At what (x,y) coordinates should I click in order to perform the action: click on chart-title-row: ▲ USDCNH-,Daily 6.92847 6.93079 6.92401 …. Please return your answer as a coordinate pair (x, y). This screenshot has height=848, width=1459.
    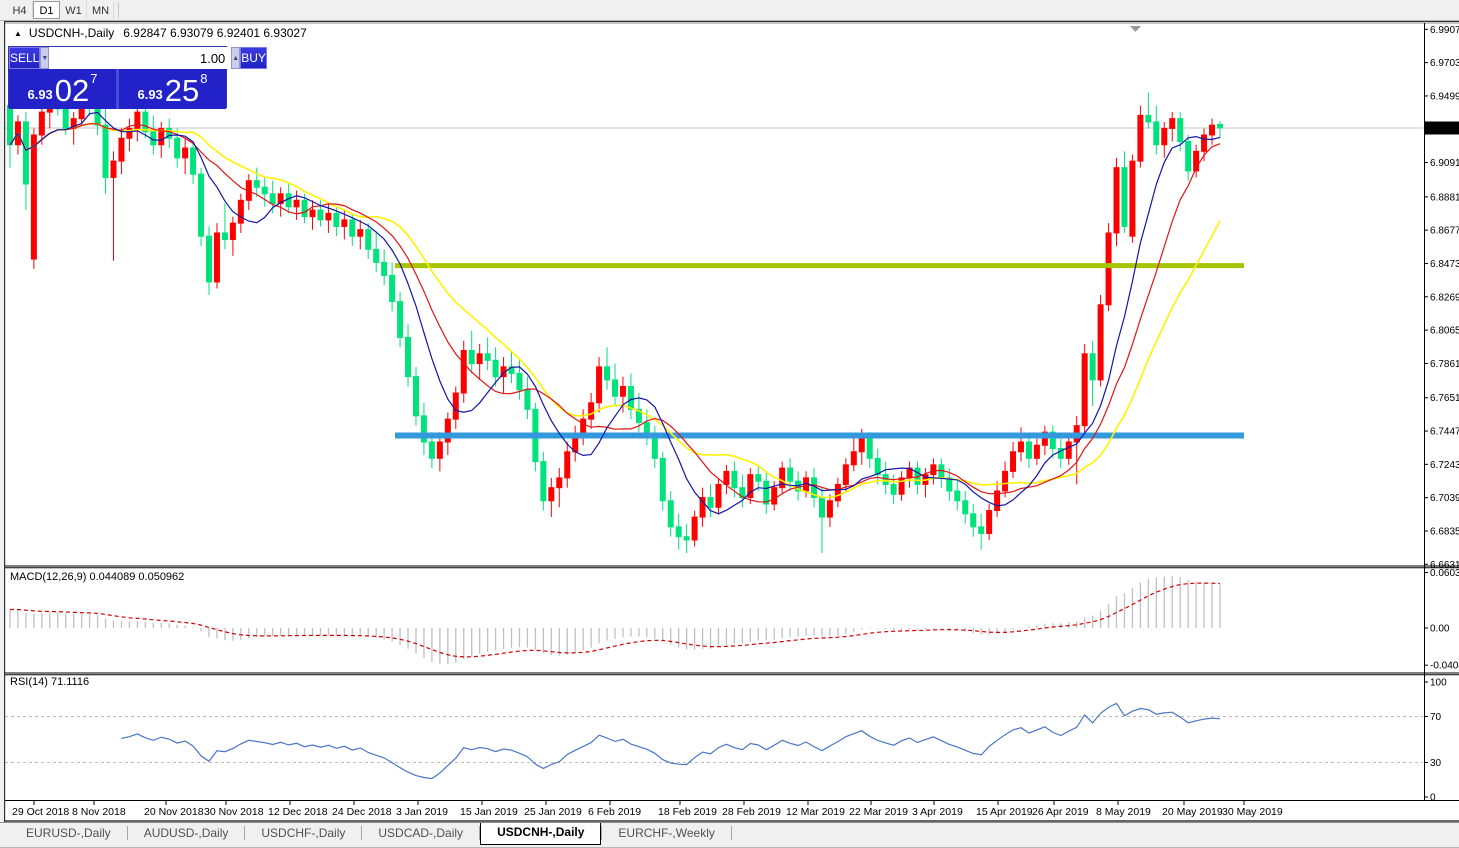
    Looking at the image, I should click on (160, 33).